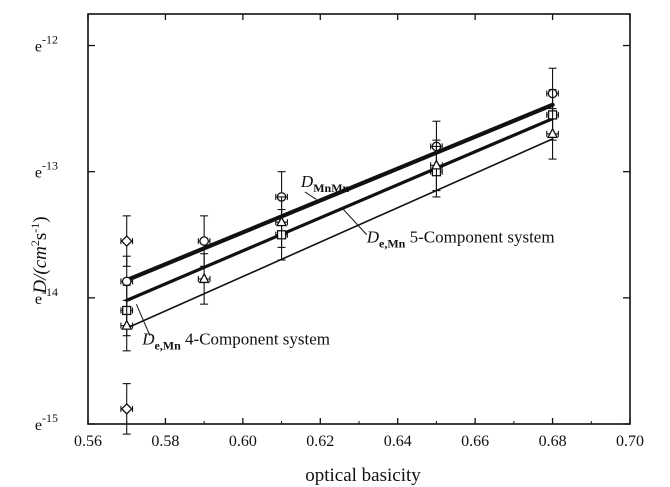 Image resolution: width=670 pixels, height=487 pixels. What do you see at coordinates (235, 341) in the screenshot?
I see `annotation-label: De,Mn 4-Component system` at bounding box center [235, 341].